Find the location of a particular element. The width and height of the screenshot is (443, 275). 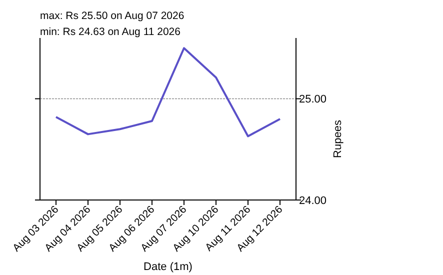

annotation: min: Rs 24.63 on Aug 11 2026 is located at coordinates (110, 32).